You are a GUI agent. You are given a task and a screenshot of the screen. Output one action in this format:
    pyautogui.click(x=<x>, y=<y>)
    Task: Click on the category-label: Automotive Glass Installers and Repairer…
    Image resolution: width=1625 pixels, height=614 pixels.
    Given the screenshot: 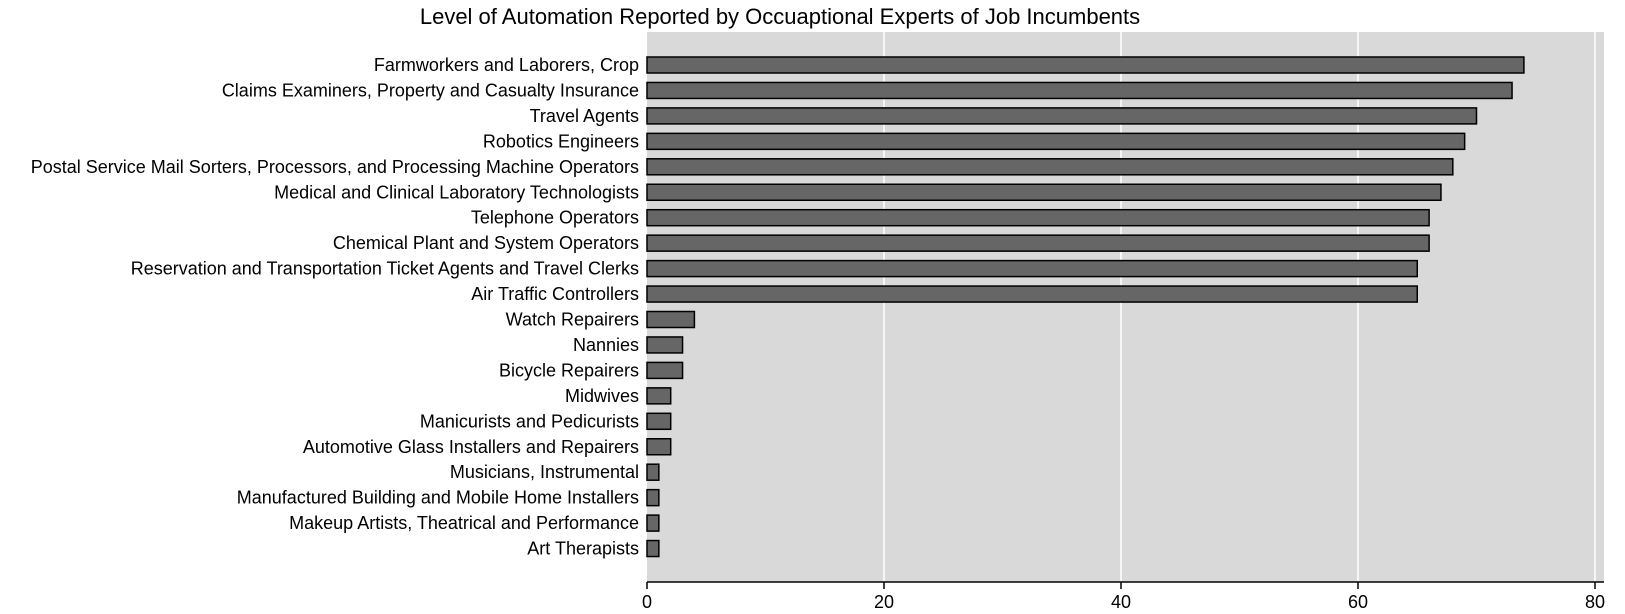 What is the action you would take?
    pyautogui.click(x=471, y=447)
    